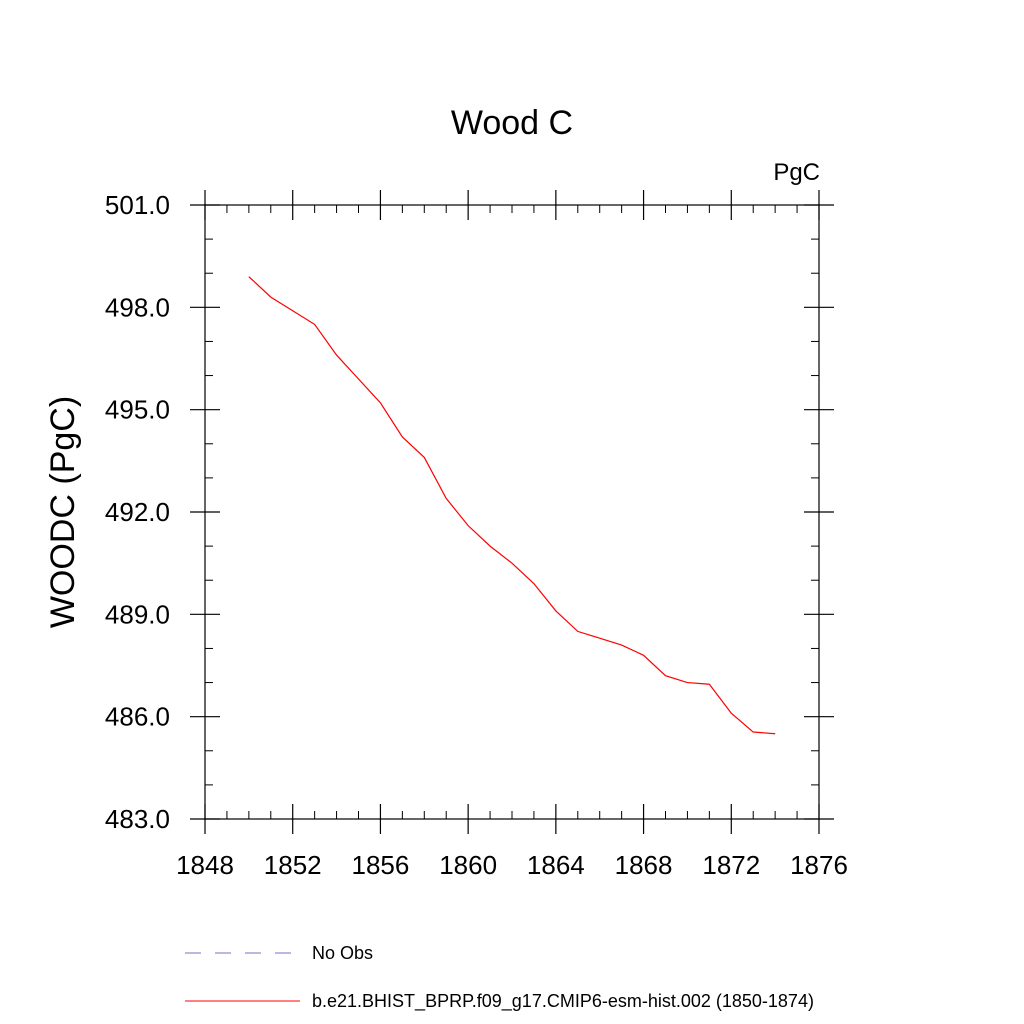  I want to click on x-tick-label: 1876, so click(819, 865).